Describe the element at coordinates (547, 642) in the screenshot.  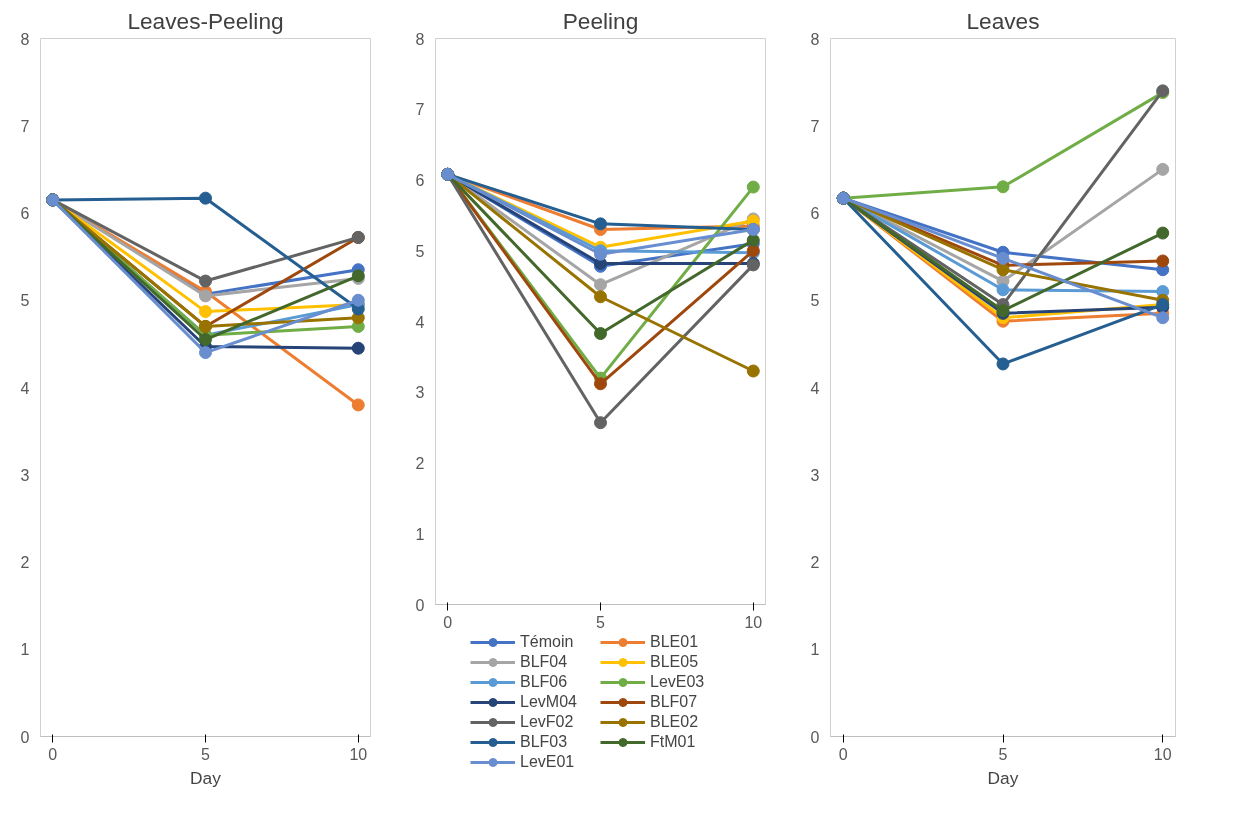
I see `legend-label: Témoin` at that location.